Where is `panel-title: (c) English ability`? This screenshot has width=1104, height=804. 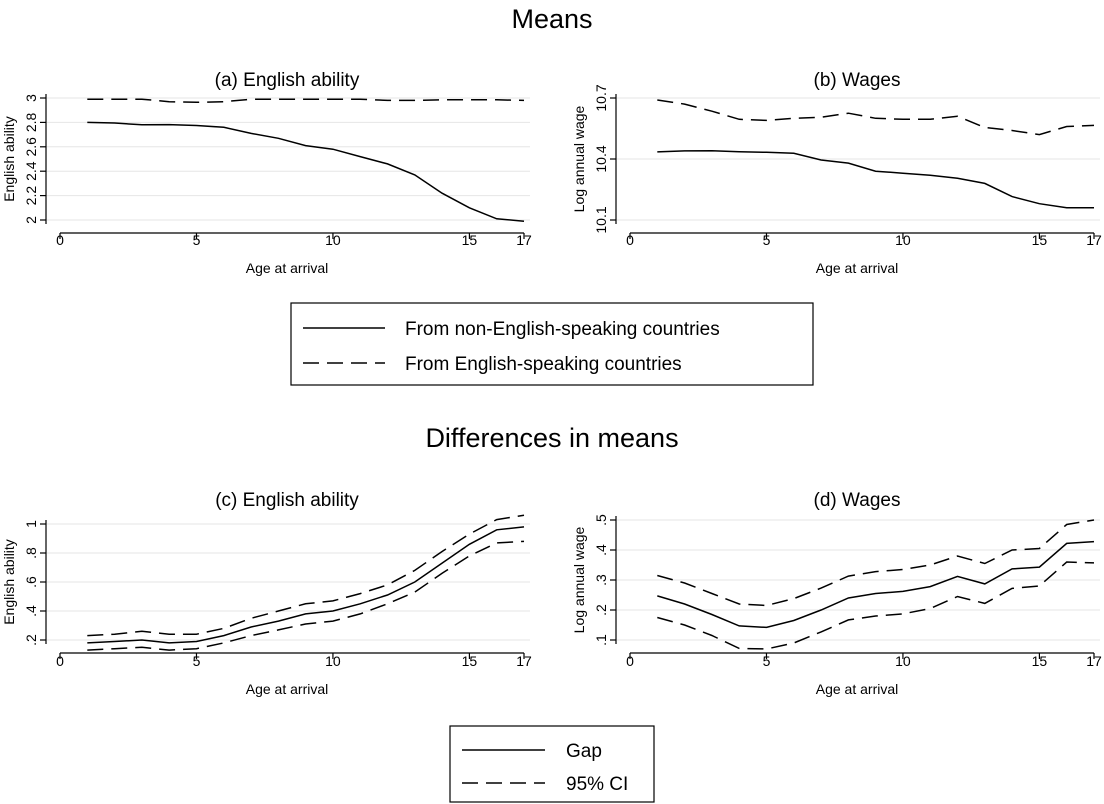 panel-title: (c) English ability is located at coordinates (287, 500).